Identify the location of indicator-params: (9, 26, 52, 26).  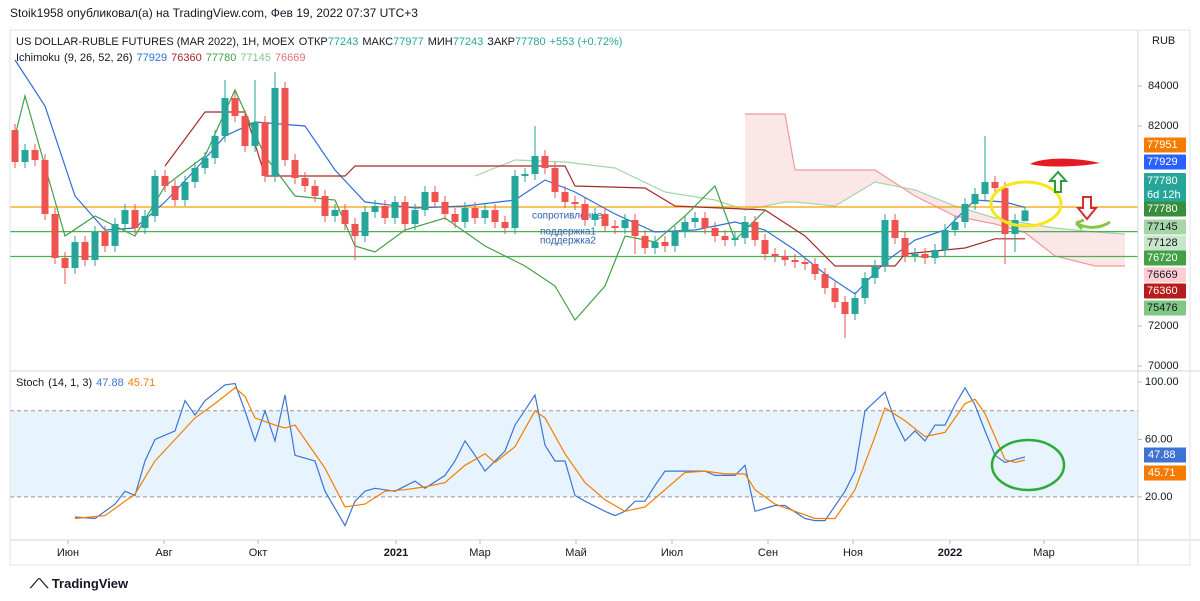
(98, 58).